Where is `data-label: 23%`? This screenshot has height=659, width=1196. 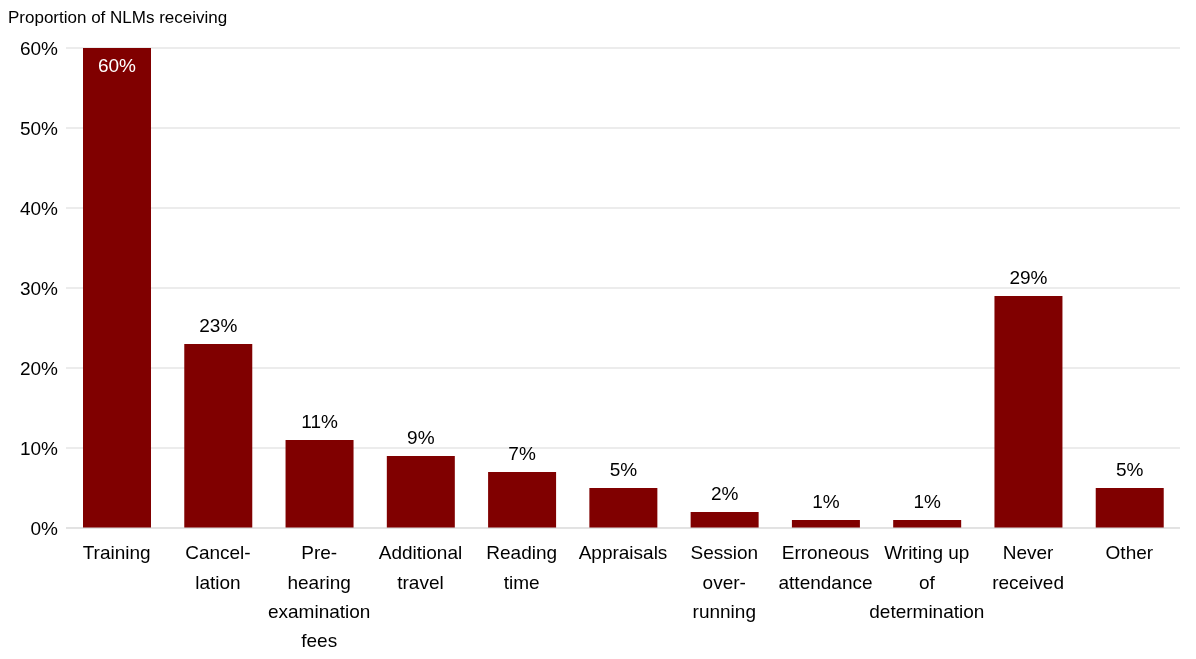
data-label: 23% is located at coordinates (218, 325).